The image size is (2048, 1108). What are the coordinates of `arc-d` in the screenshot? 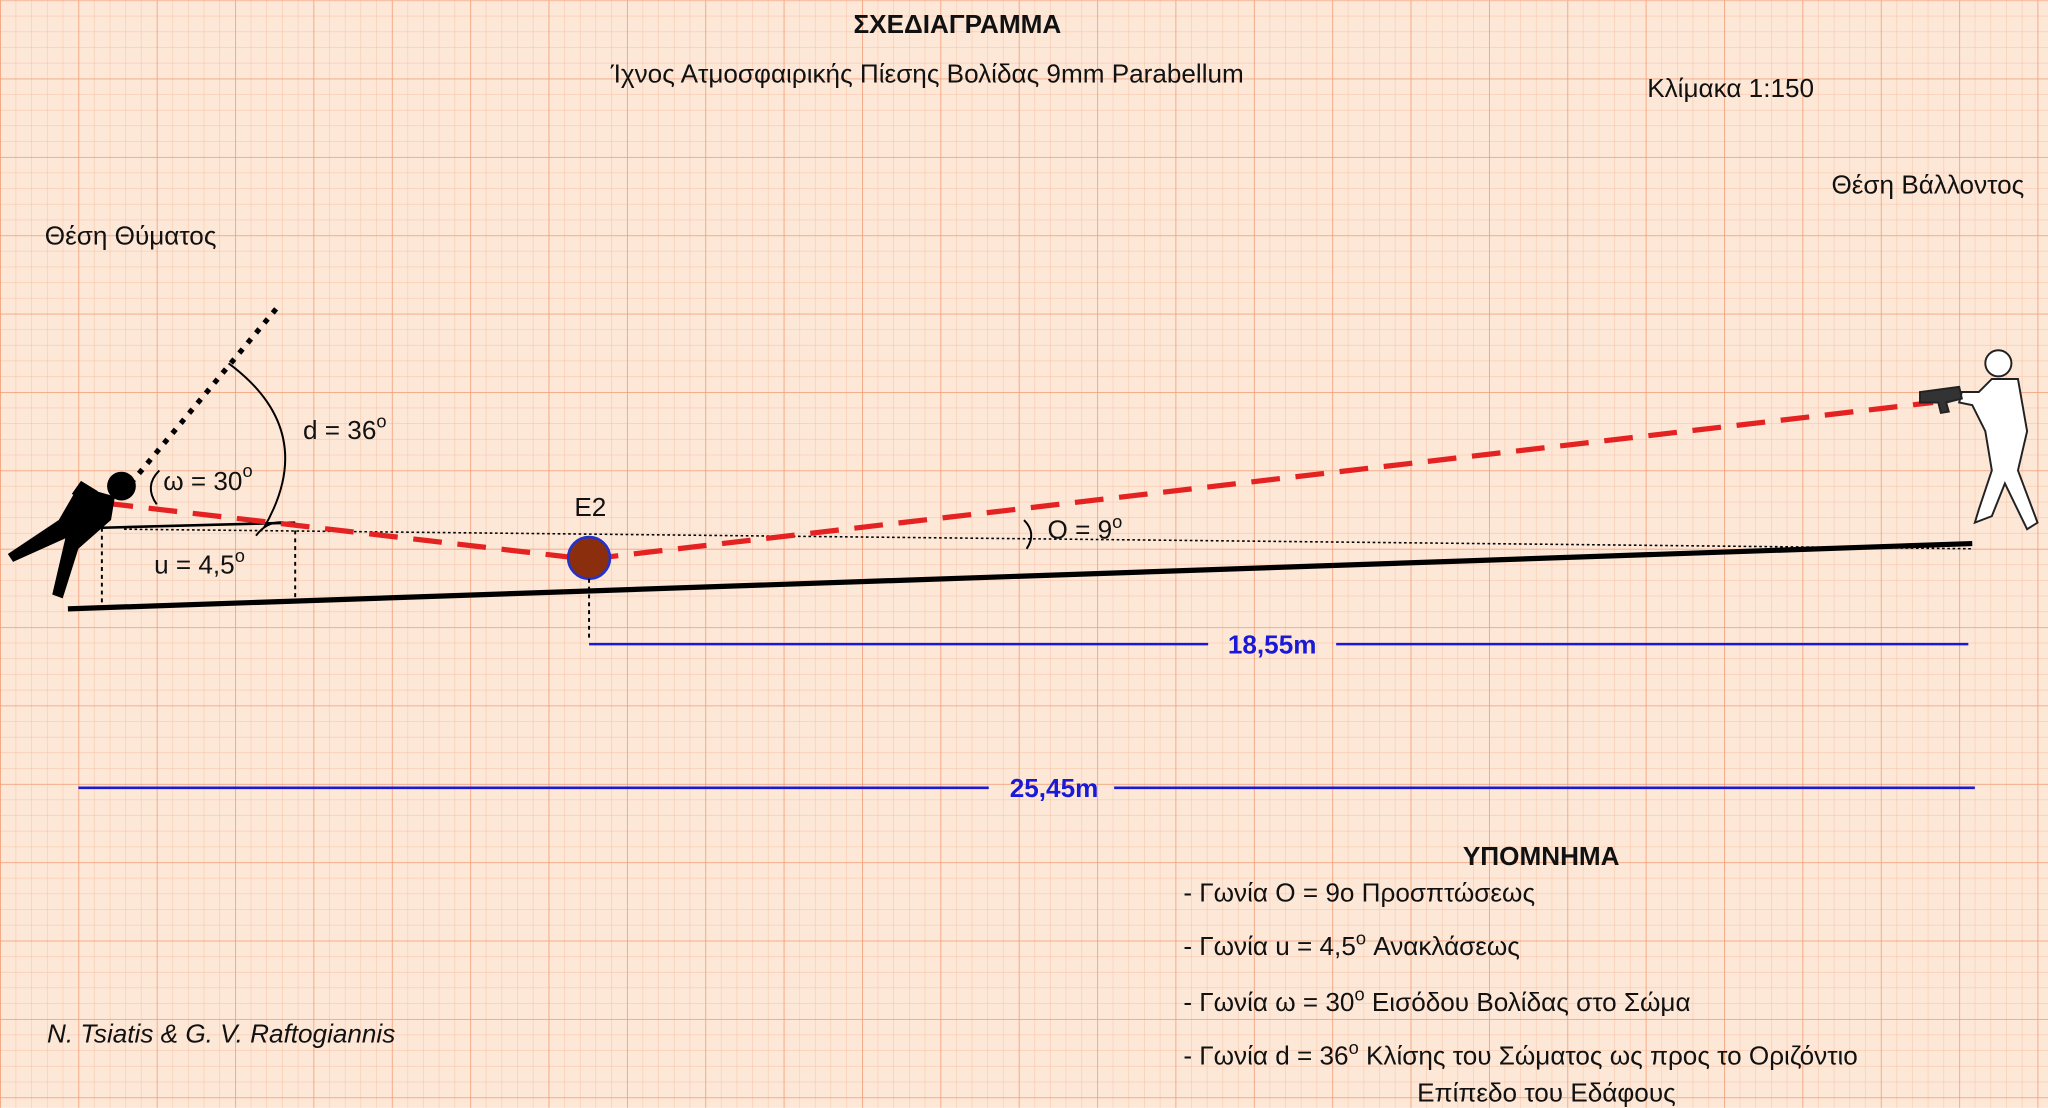 It's located at (257, 445).